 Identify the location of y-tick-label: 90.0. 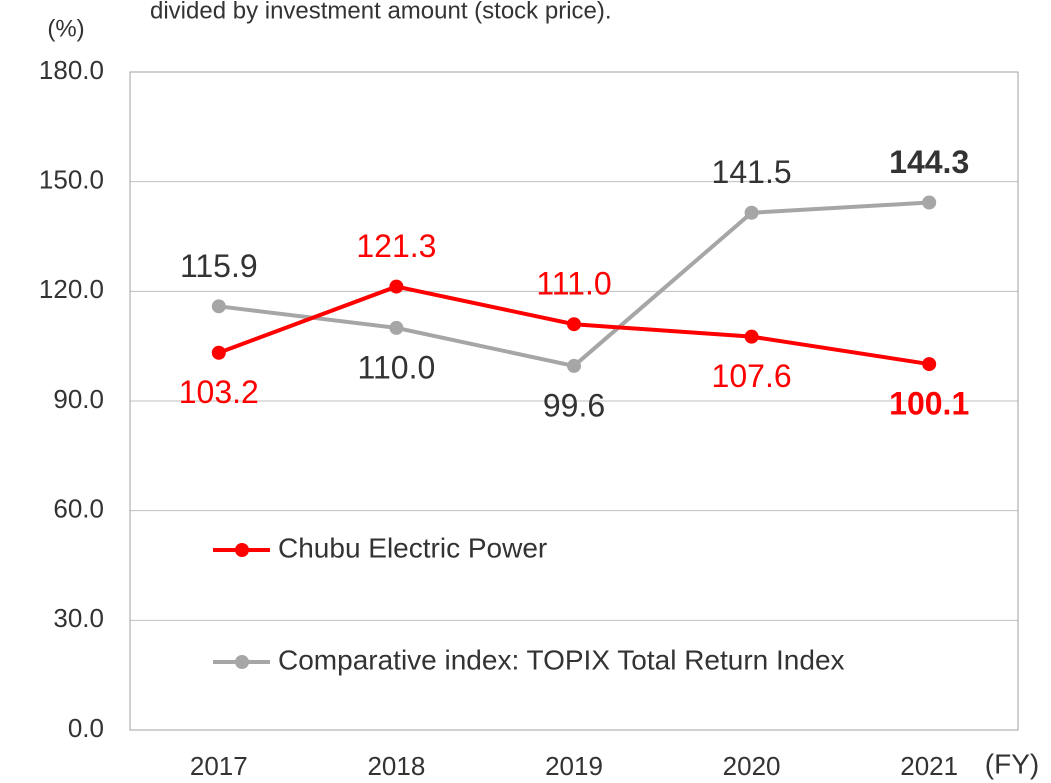
(78, 399).